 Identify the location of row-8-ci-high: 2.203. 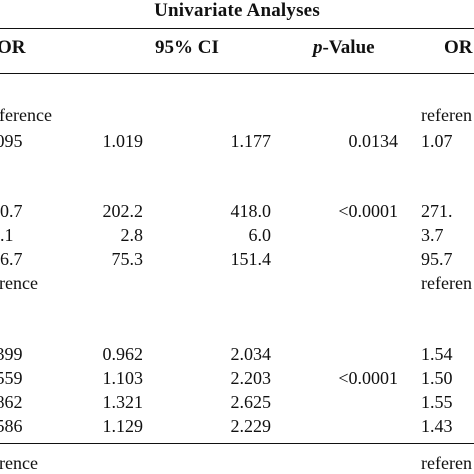
(251, 378).